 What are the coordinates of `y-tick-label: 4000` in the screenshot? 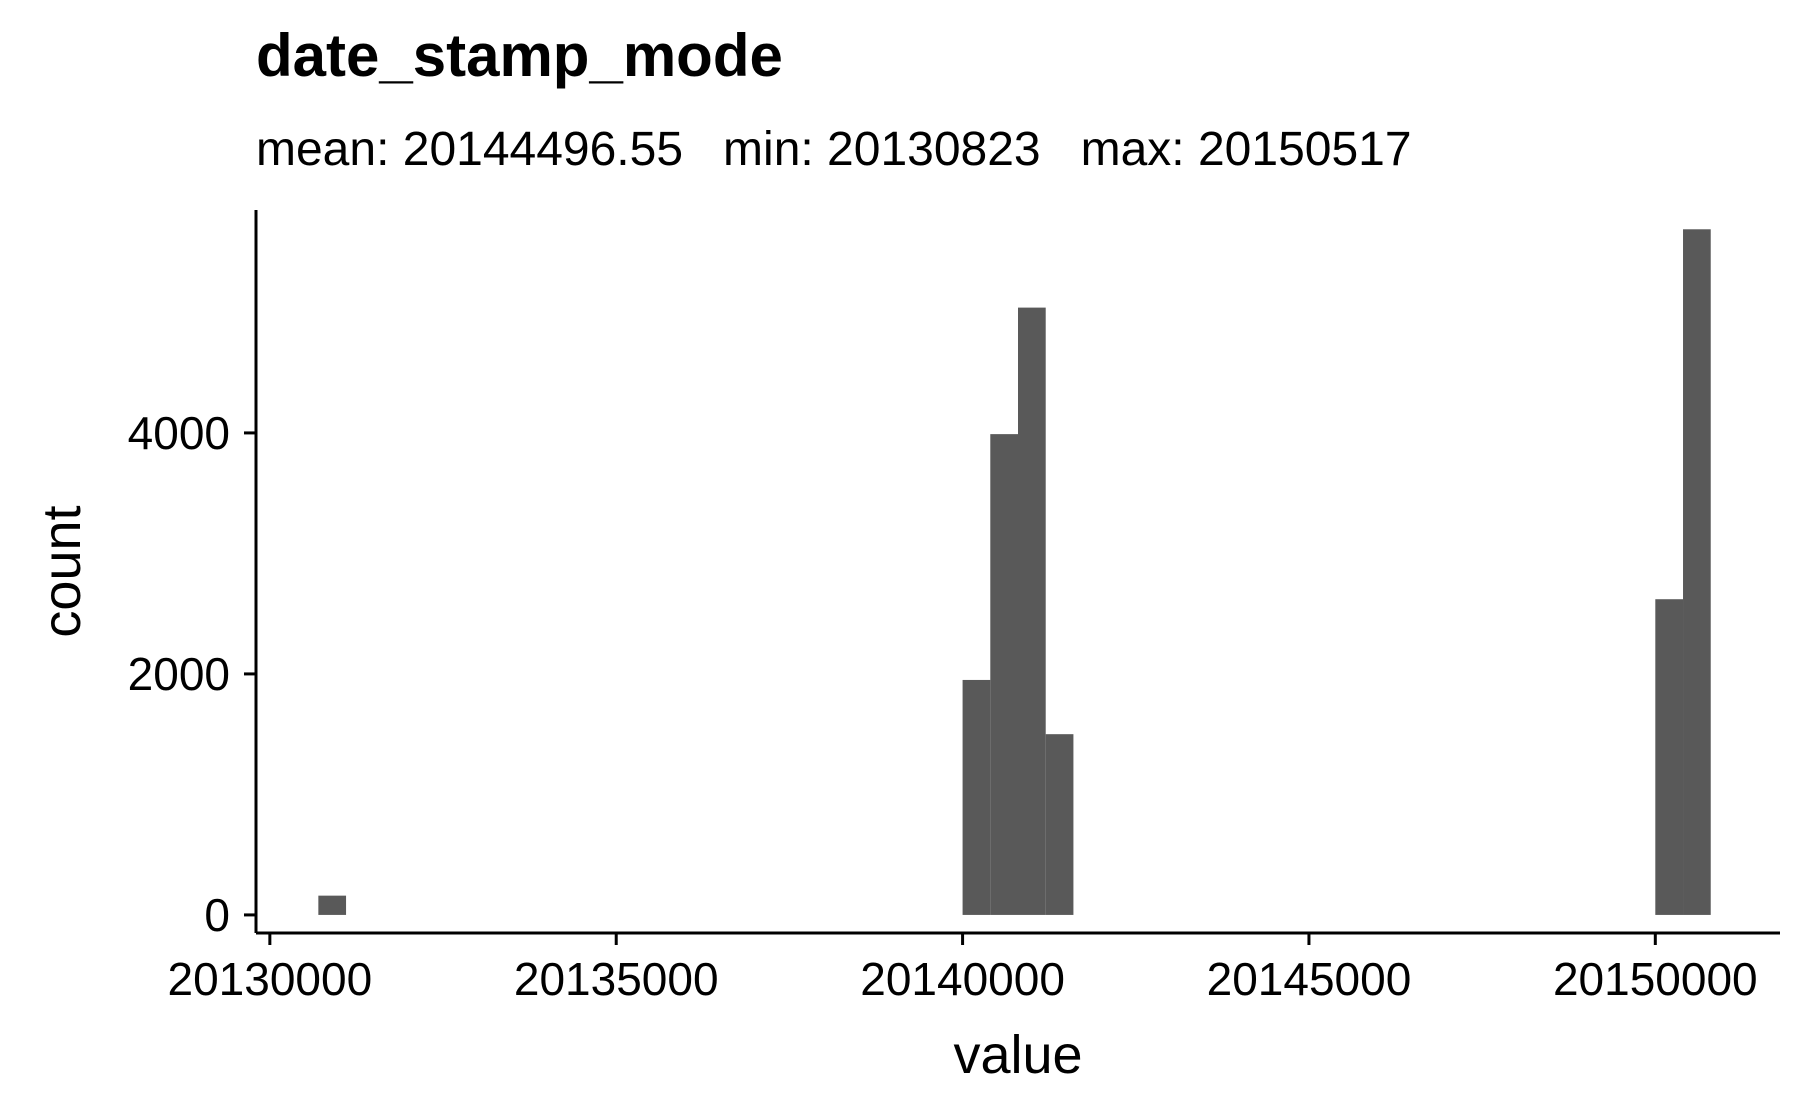 It's located at (179, 433).